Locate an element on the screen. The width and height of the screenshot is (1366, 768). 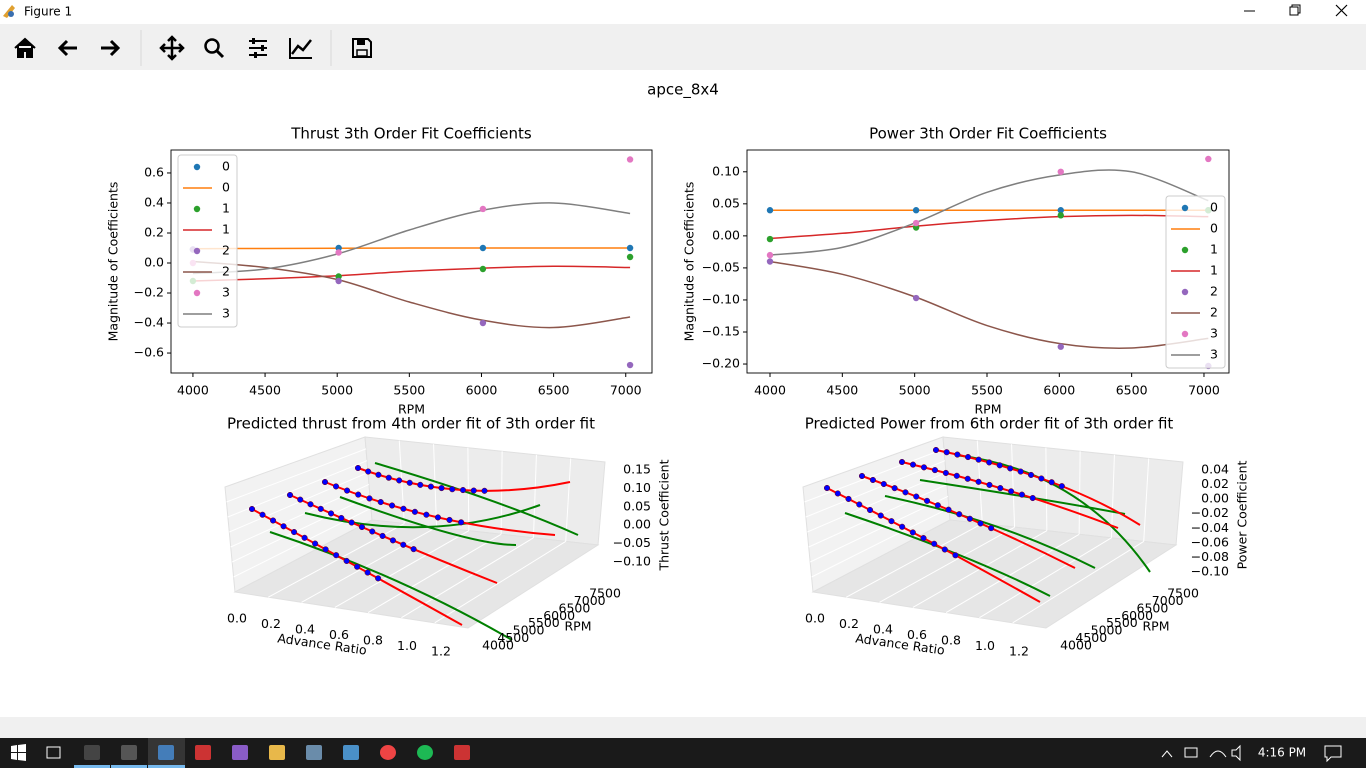
title-bar is located at coordinates (683, 12).